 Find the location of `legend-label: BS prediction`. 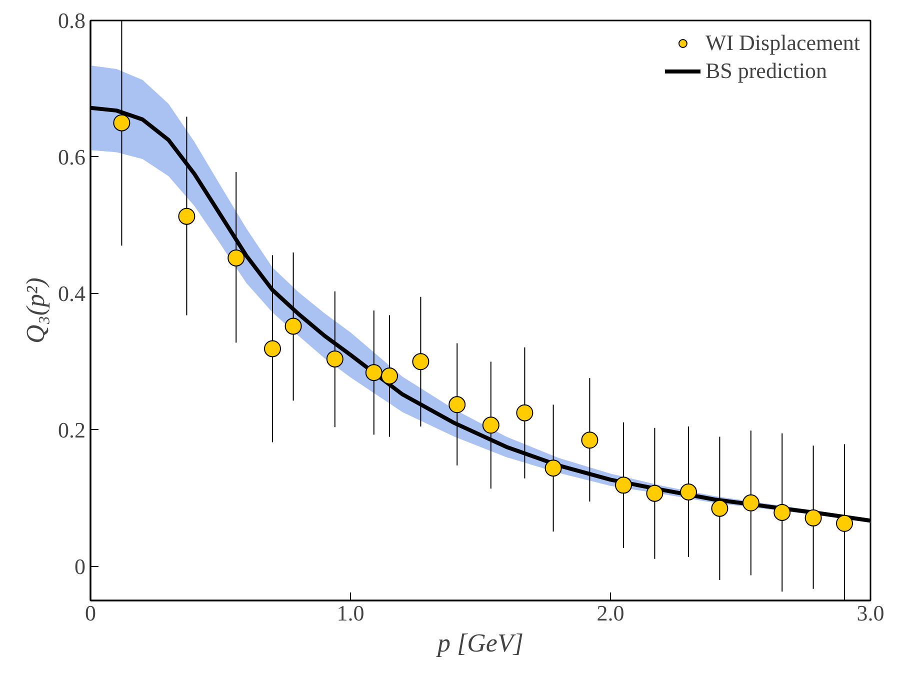

legend-label: BS prediction is located at coordinates (766, 71).